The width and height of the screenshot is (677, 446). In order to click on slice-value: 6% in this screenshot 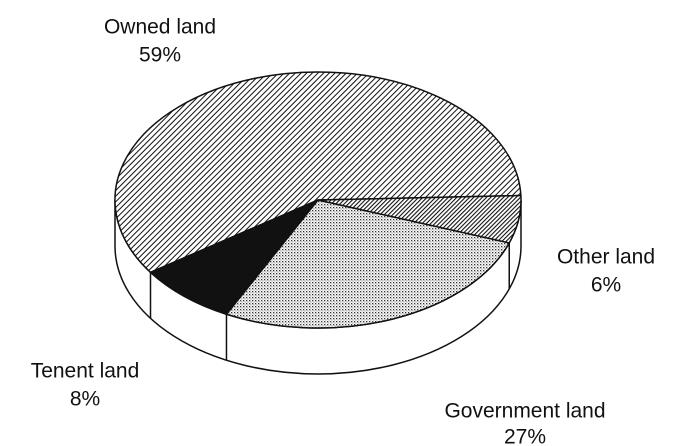, I will do `click(606, 285)`.